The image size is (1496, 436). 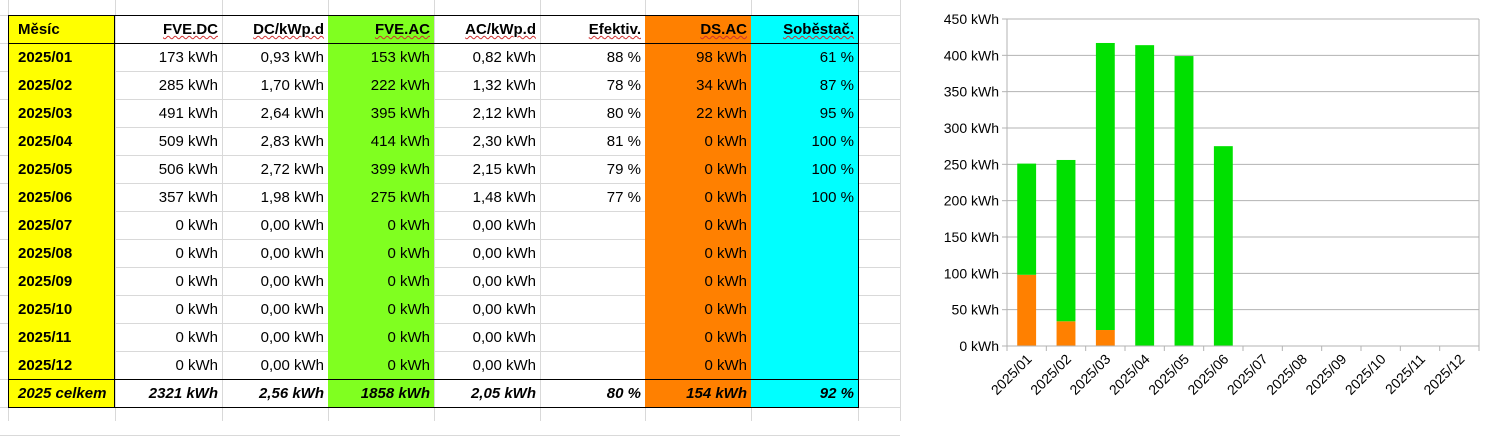 I want to click on cell-efektiv: 78 %, so click(x=623, y=85).